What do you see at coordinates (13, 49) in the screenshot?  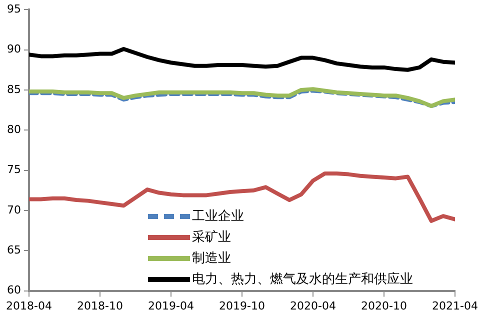 I see `y-tick-label: 90` at bounding box center [13, 49].